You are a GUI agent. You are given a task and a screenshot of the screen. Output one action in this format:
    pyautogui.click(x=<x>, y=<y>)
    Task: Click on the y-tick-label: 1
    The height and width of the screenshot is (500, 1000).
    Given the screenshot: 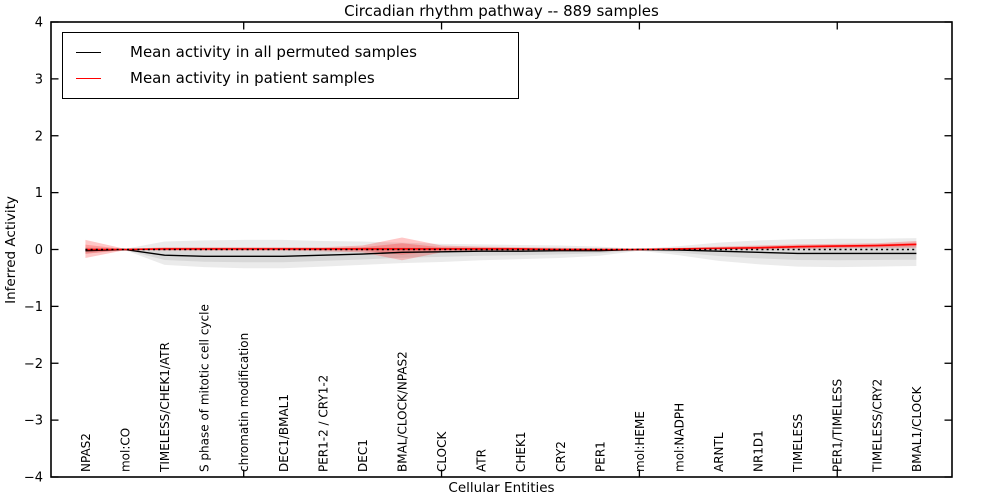 What is the action you would take?
    pyautogui.click(x=39, y=193)
    